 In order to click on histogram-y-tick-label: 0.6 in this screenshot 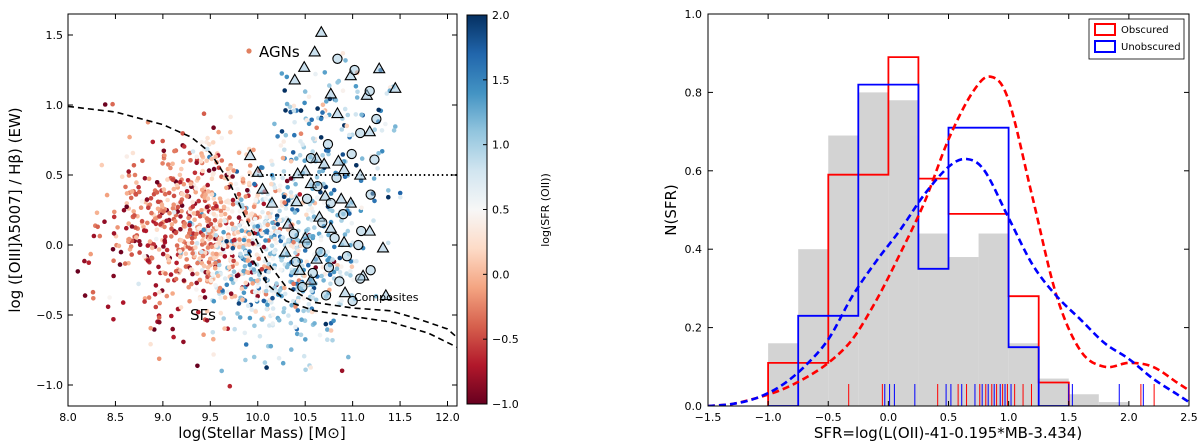, I will do `click(694, 171)`.